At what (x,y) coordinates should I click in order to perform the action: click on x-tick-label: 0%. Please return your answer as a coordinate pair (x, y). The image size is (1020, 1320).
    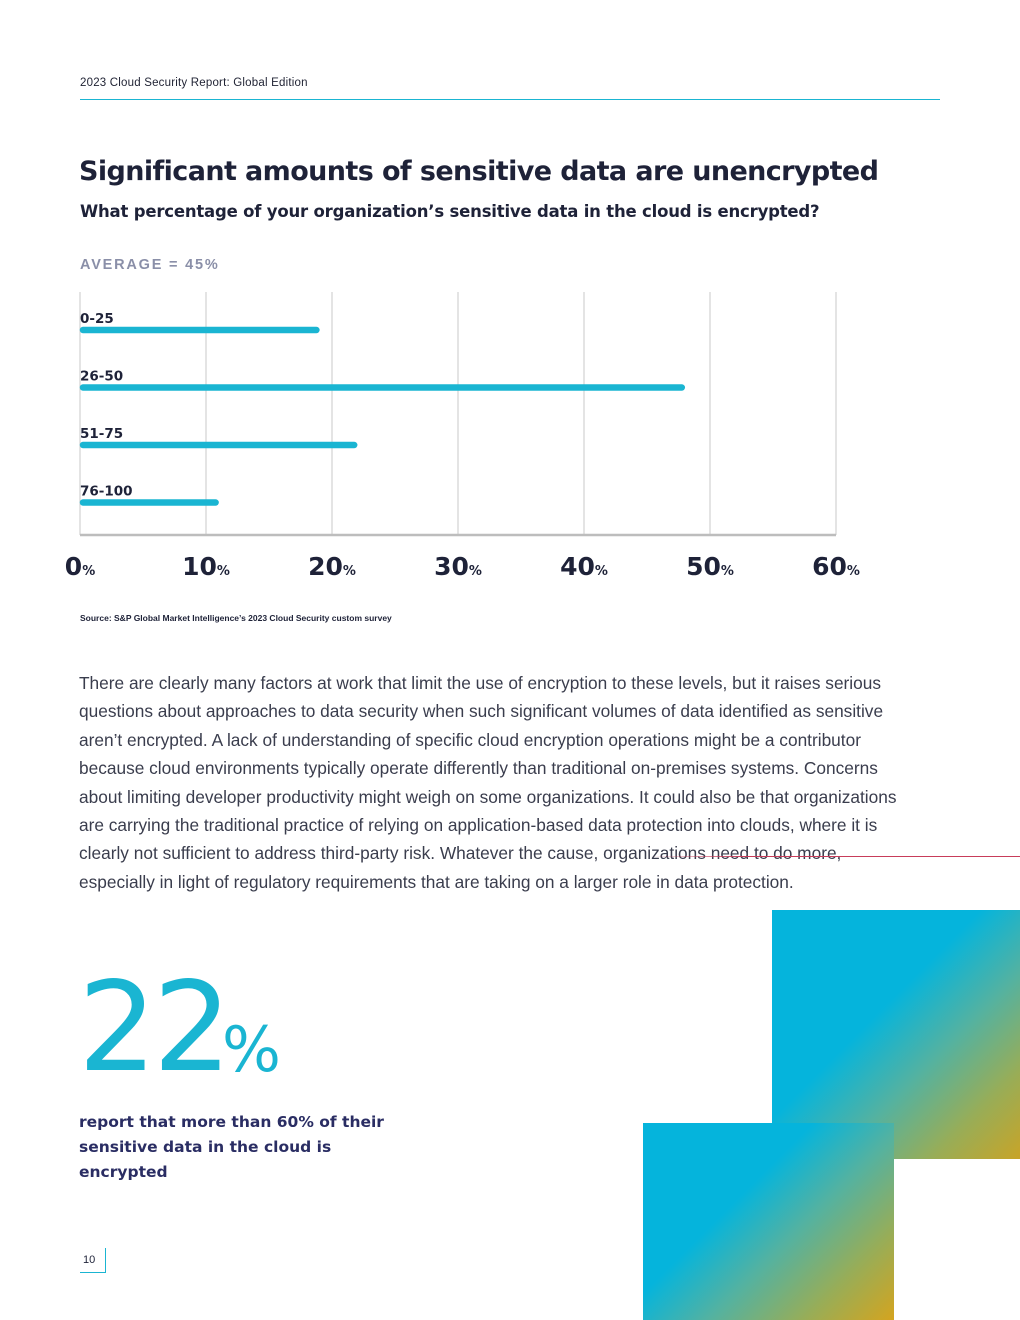
    Looking at the image, I should click on (80, 566).